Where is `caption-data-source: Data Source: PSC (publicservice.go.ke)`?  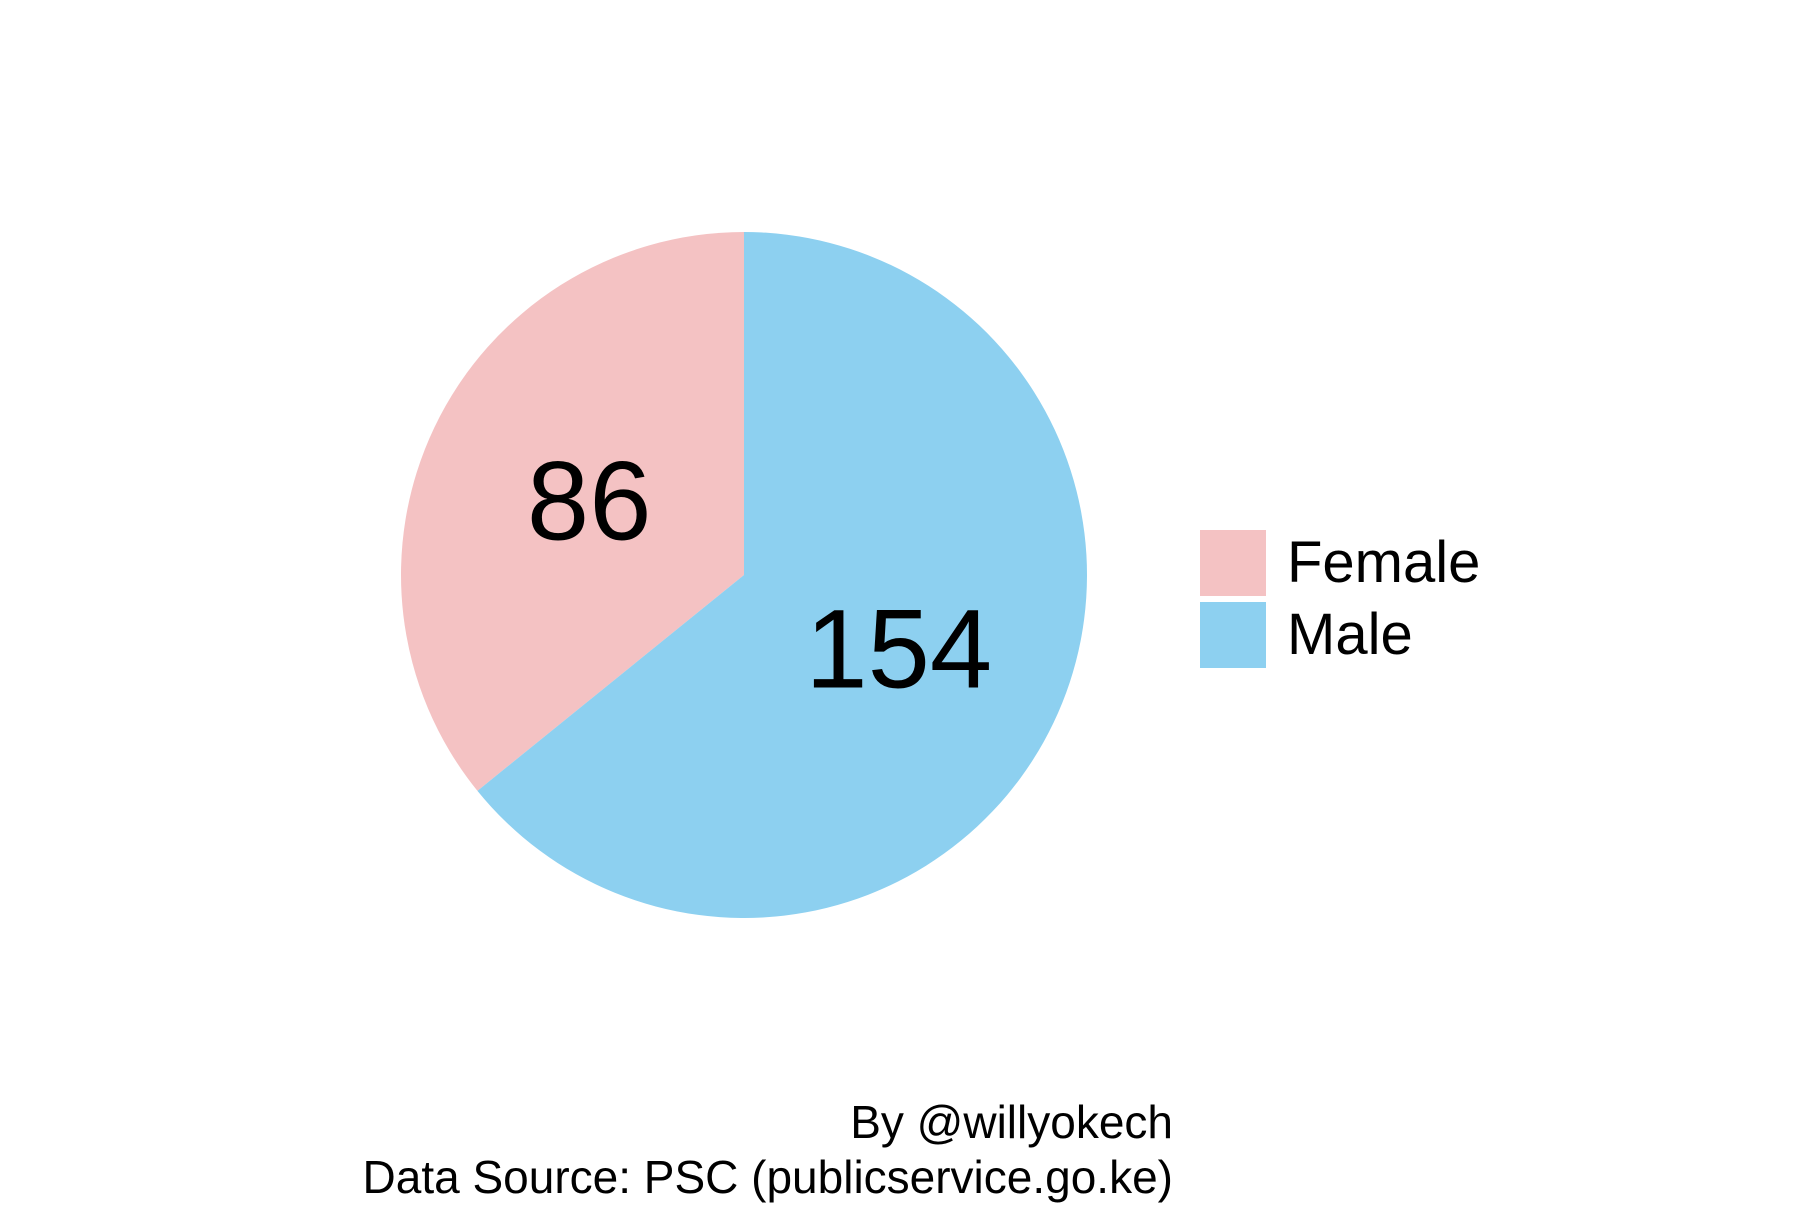
caption-data-source: Data Source: PSC (publicservice.go.ke) is located at coordinates (767, 1177).